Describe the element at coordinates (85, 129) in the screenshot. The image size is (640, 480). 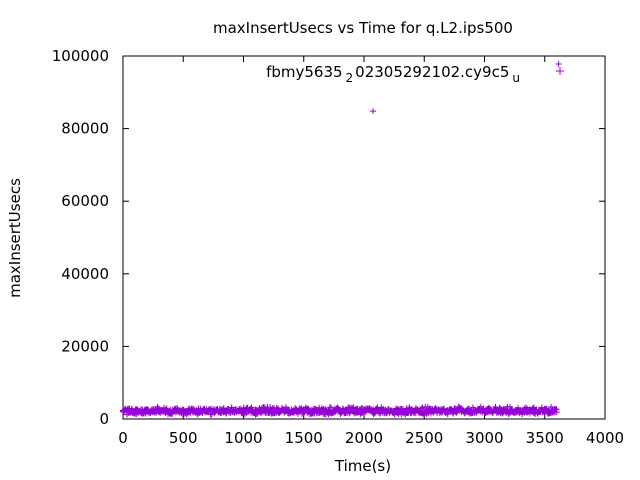
I see `y-tick-label: 80000` at that location.